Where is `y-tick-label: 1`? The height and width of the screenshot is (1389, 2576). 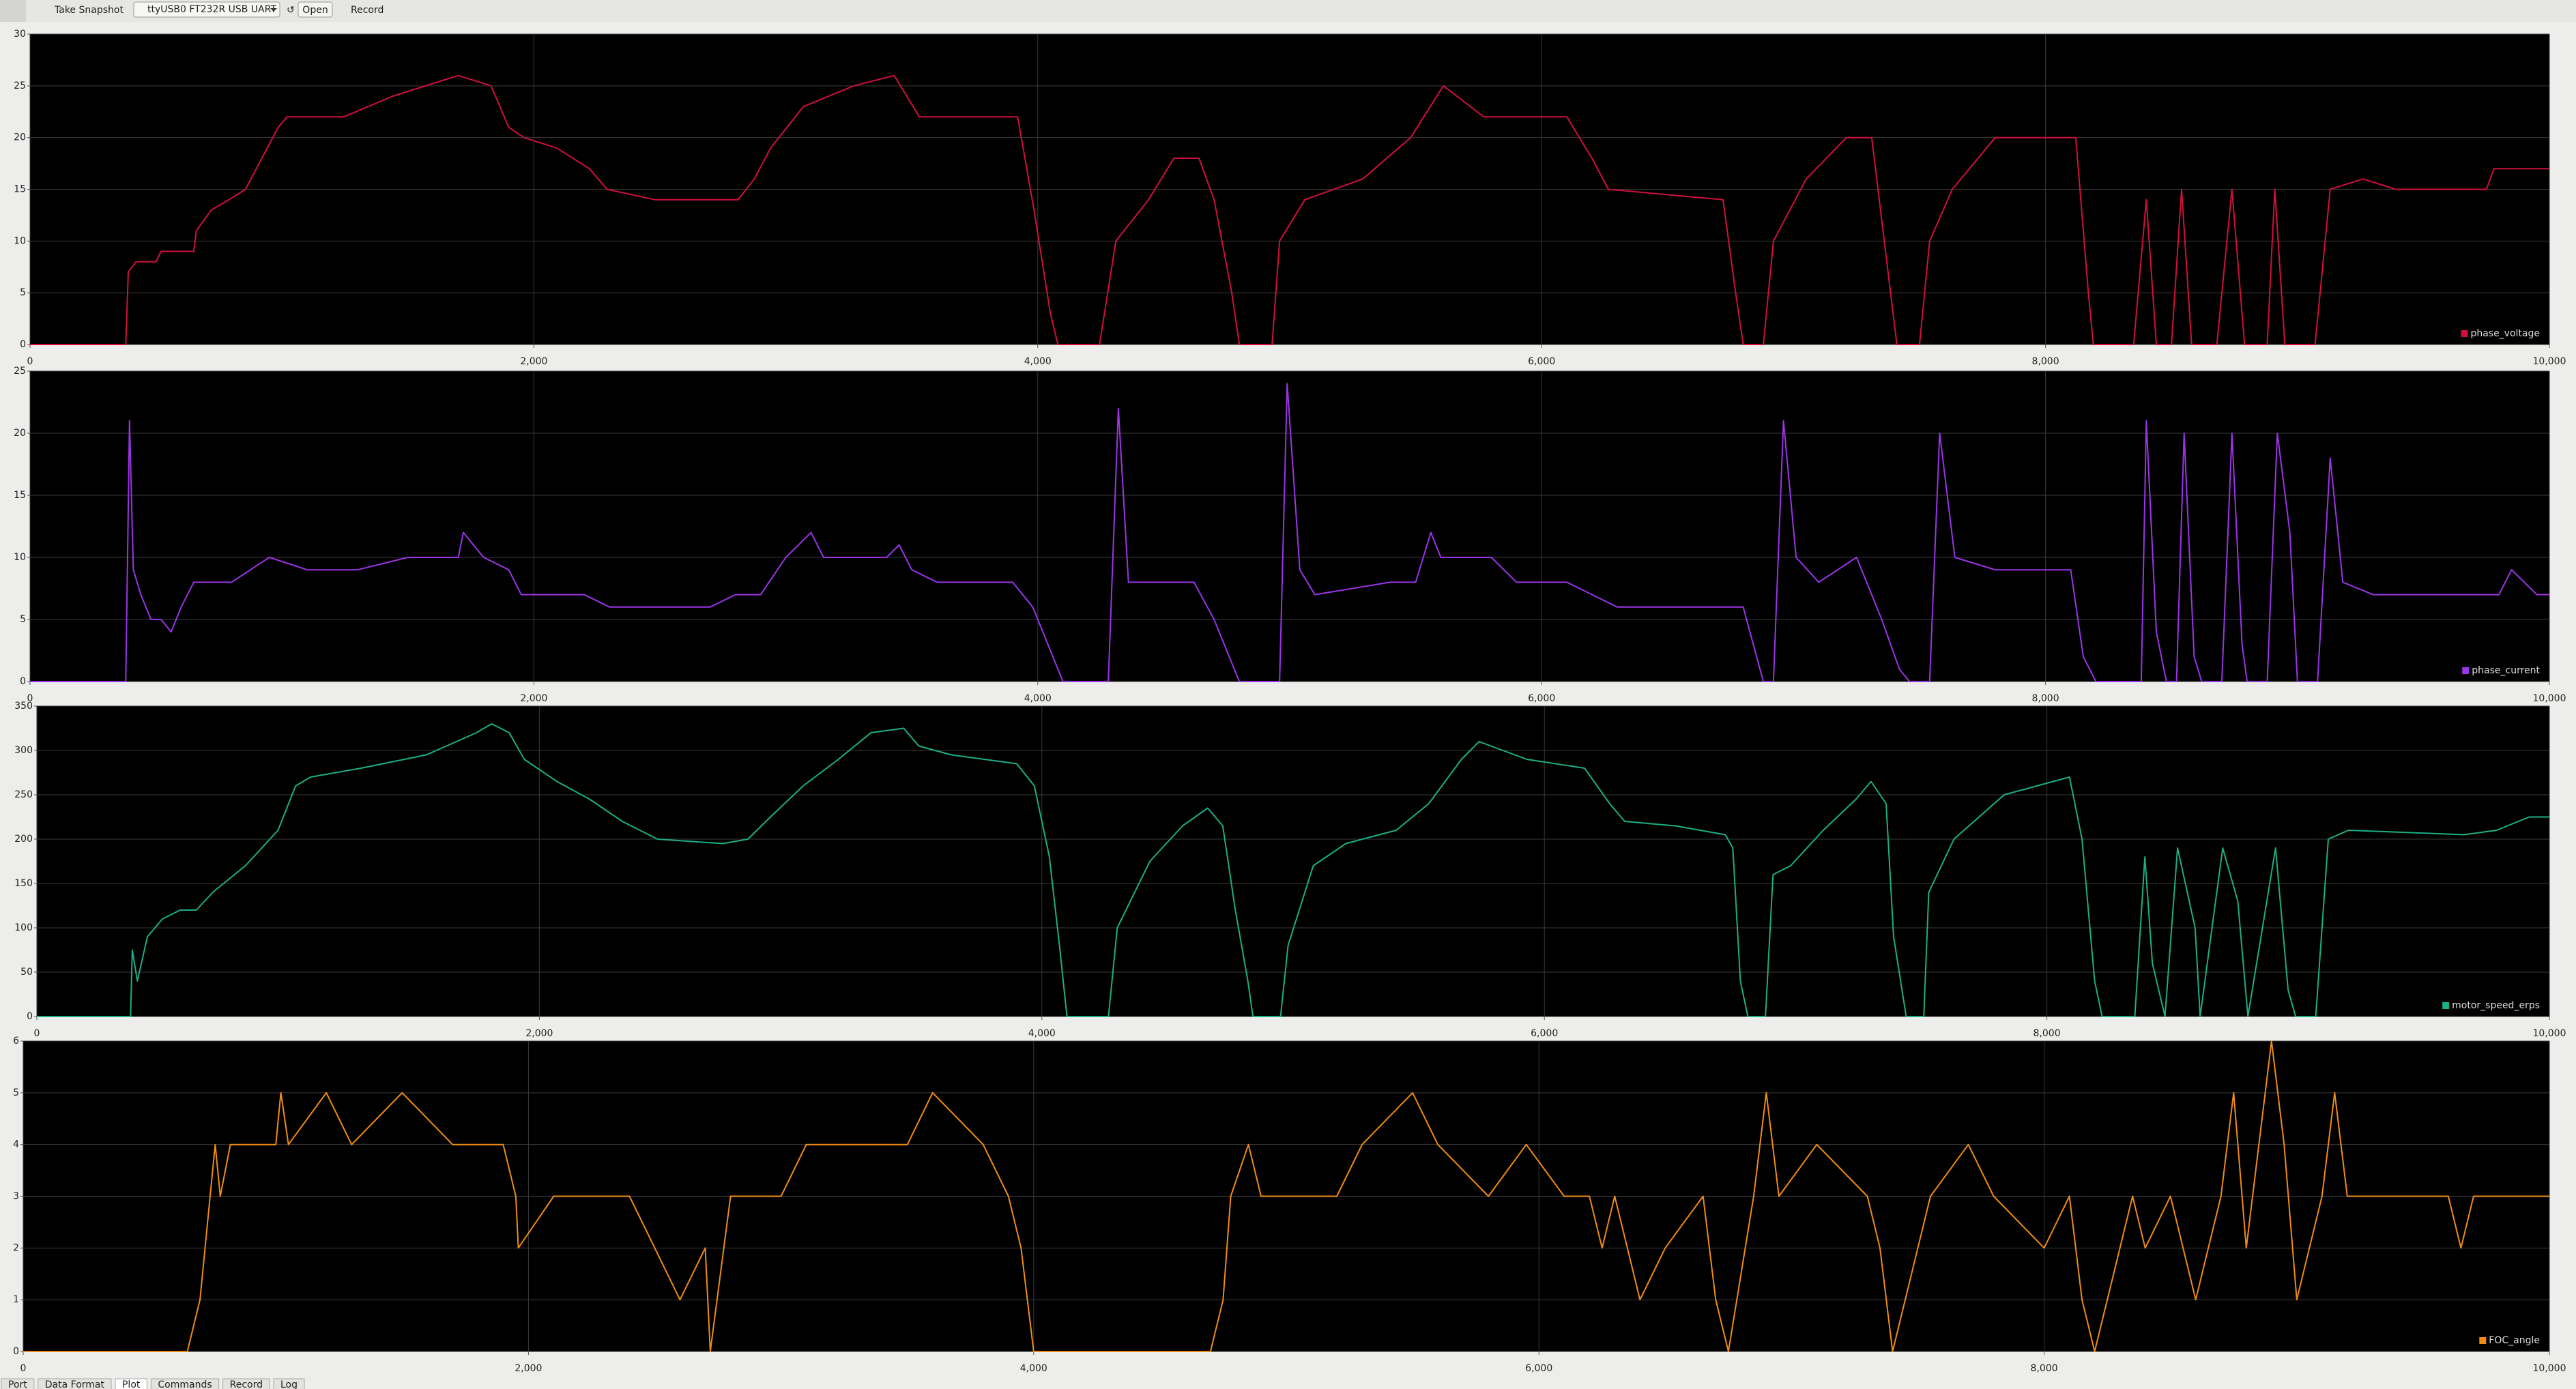 y-tick-label: 1 is located at coordinates (16, 1299).